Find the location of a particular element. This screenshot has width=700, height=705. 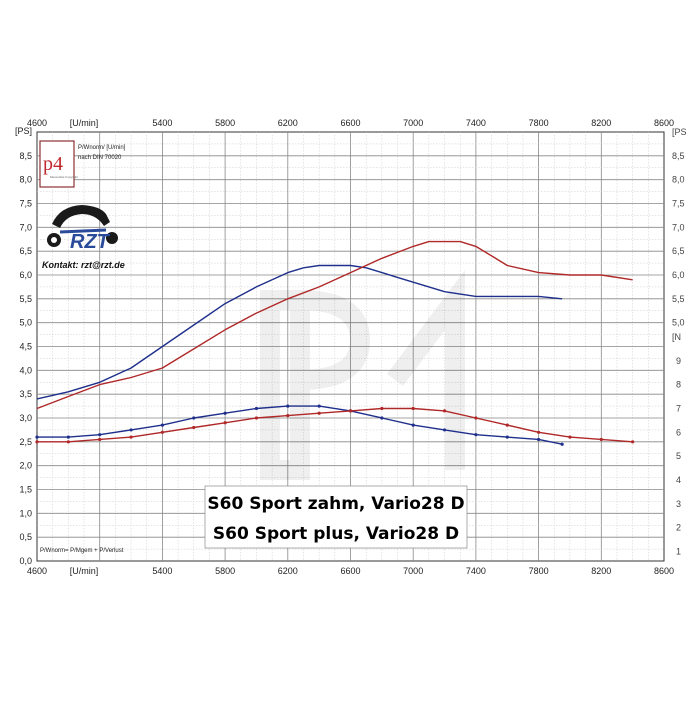

x-tick-label-top: 5800 is located at coordinates (225, 123).